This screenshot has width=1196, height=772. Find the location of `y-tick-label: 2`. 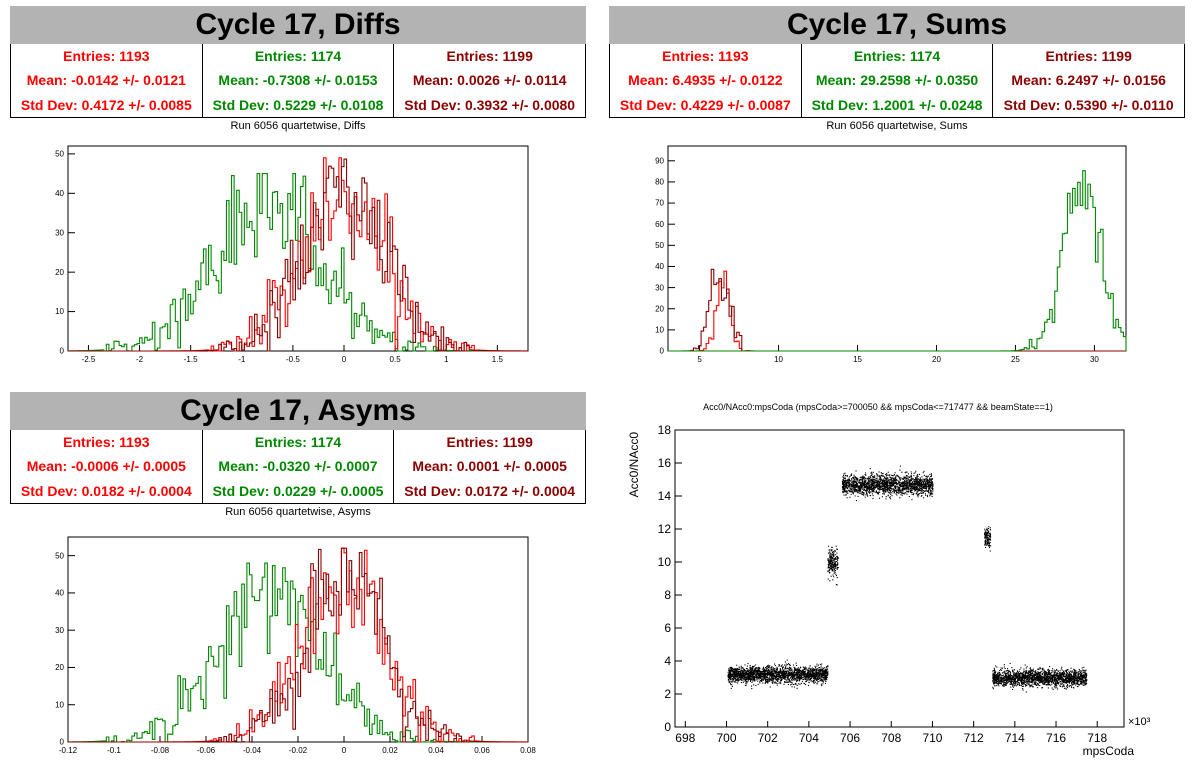

y-tick-label: 2 is located at coordinates (667, 694).